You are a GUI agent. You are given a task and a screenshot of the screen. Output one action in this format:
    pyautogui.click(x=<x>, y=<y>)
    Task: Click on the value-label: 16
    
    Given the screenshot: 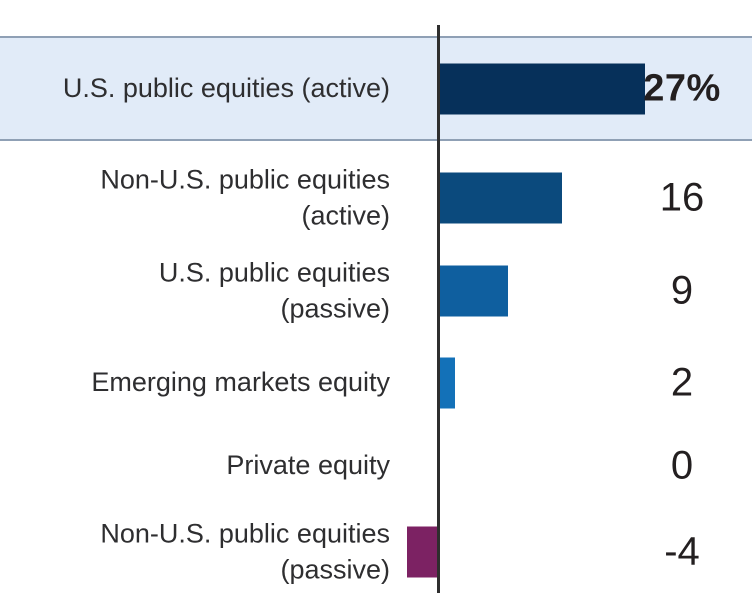 What is the action you would take?
    pyautogui.click(x=682, y=197)
    